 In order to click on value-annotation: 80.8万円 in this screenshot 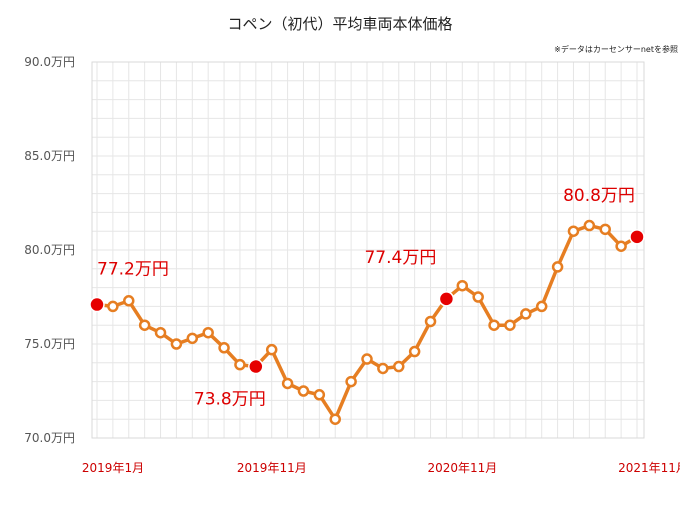, I will do `click(599, 196)`.